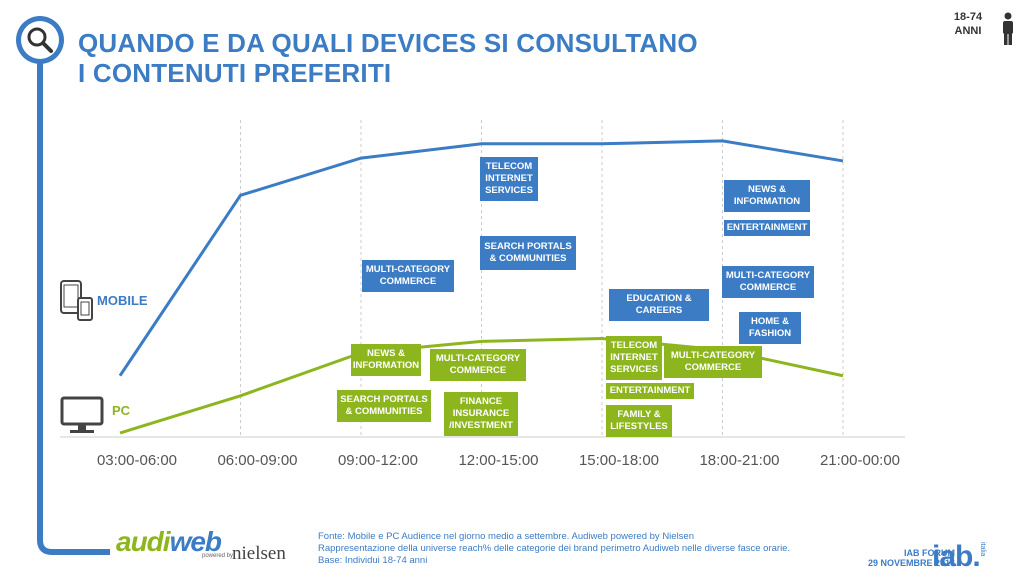 The width and height of the screenshot is (1024, 583). I want to click on age-badge: 18-74 ANNI, so click(968, 24).